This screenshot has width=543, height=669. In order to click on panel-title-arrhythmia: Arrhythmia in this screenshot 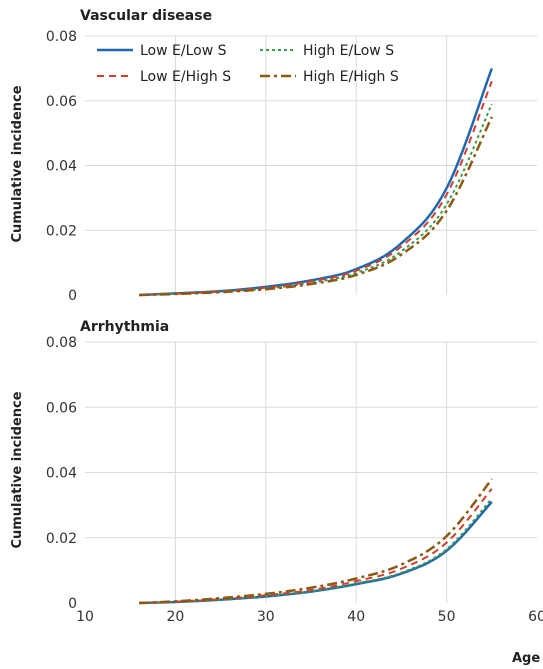, I will do `click(124, 327)`.